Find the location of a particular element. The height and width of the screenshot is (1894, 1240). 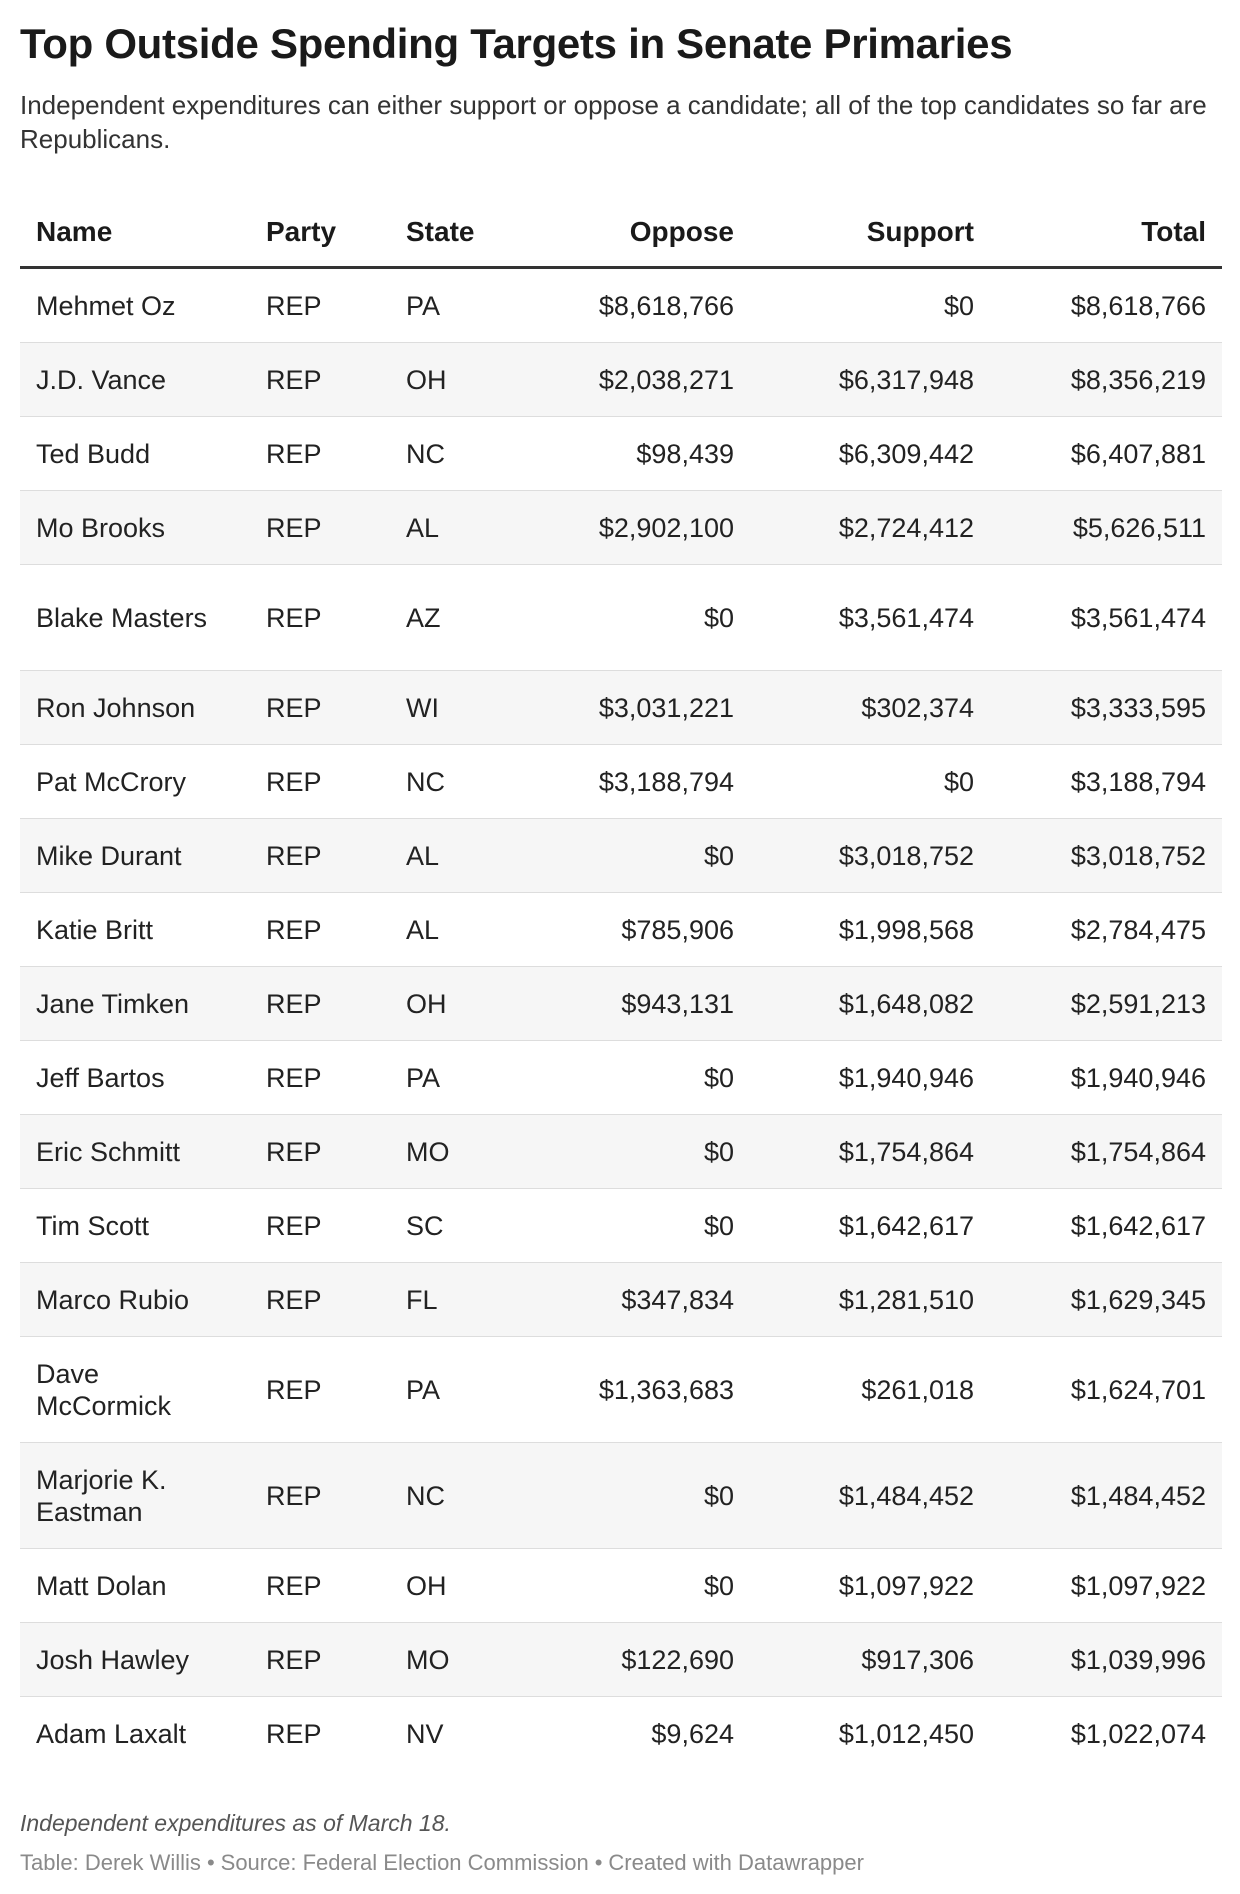

cell-name: Ted Budd is located at coordinates (135, 453).